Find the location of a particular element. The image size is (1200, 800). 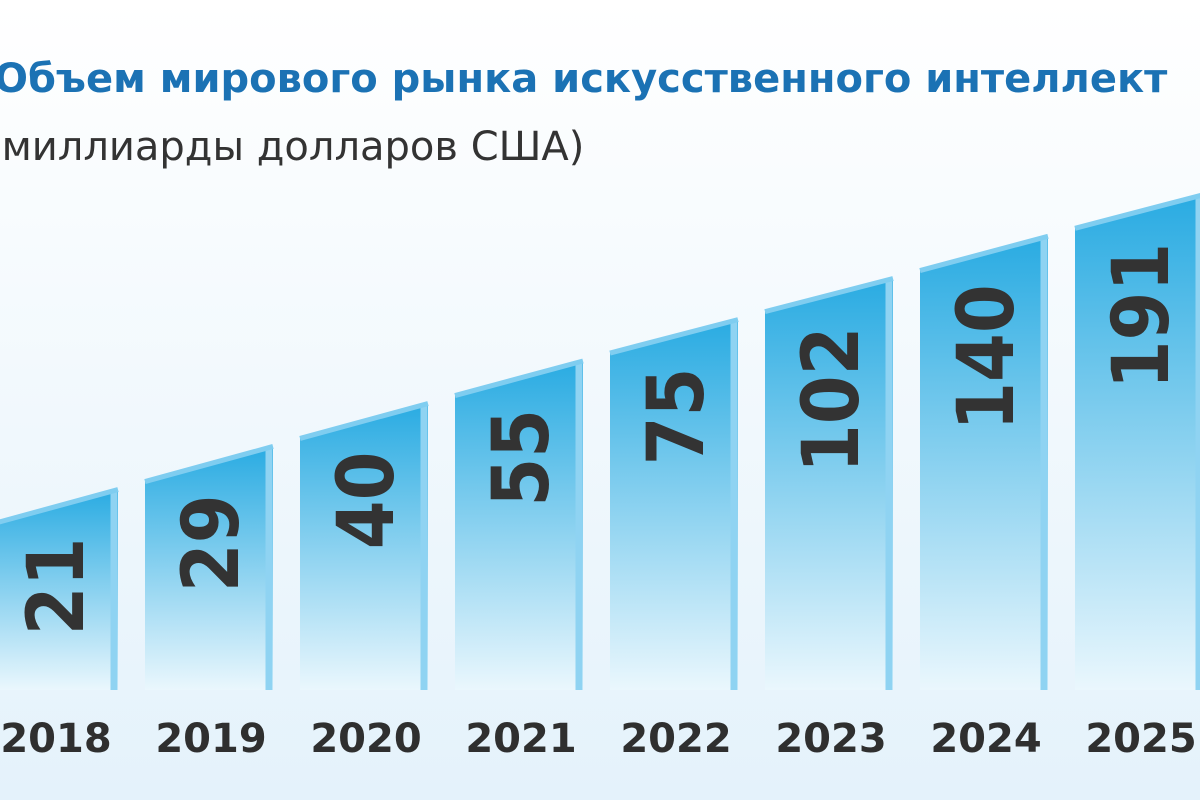

x-tick-label: 2019 is located at coordinates (210, 739).